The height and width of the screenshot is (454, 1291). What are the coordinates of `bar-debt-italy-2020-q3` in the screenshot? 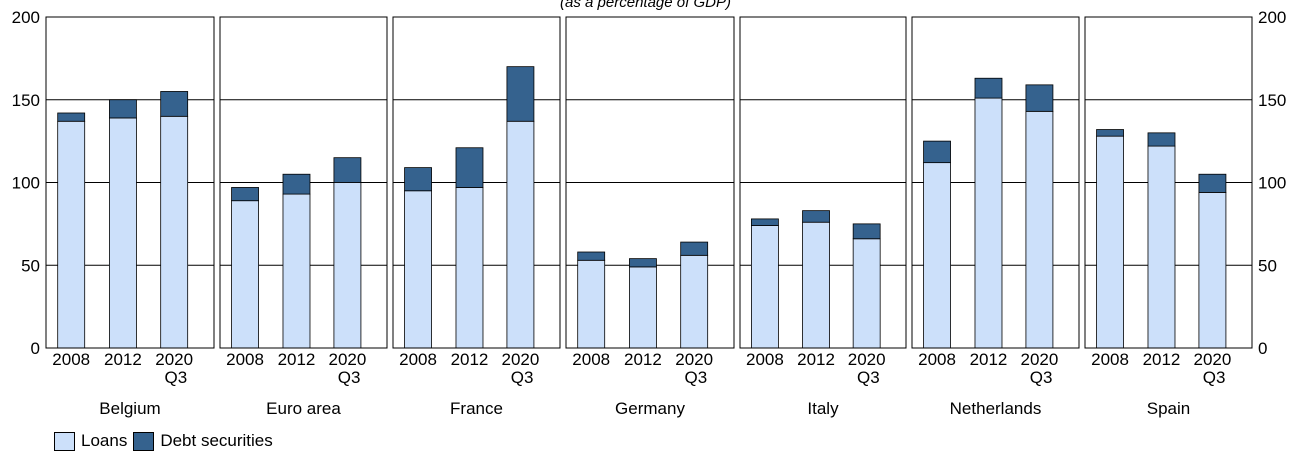 It's located at (866, 231).